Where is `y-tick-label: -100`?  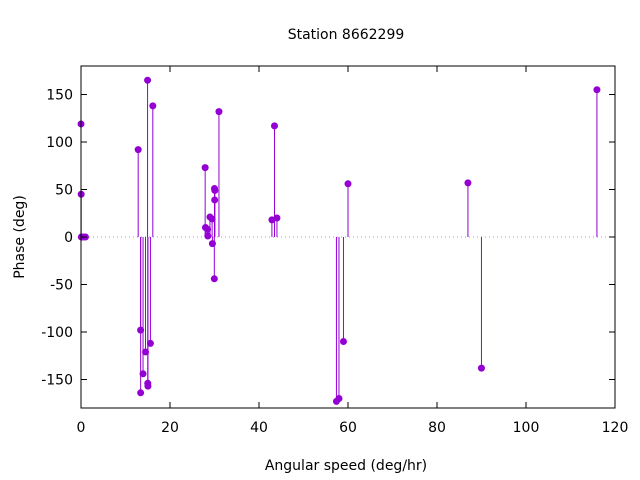 y-tick-label: -100 is located at coordinates (57, 333).